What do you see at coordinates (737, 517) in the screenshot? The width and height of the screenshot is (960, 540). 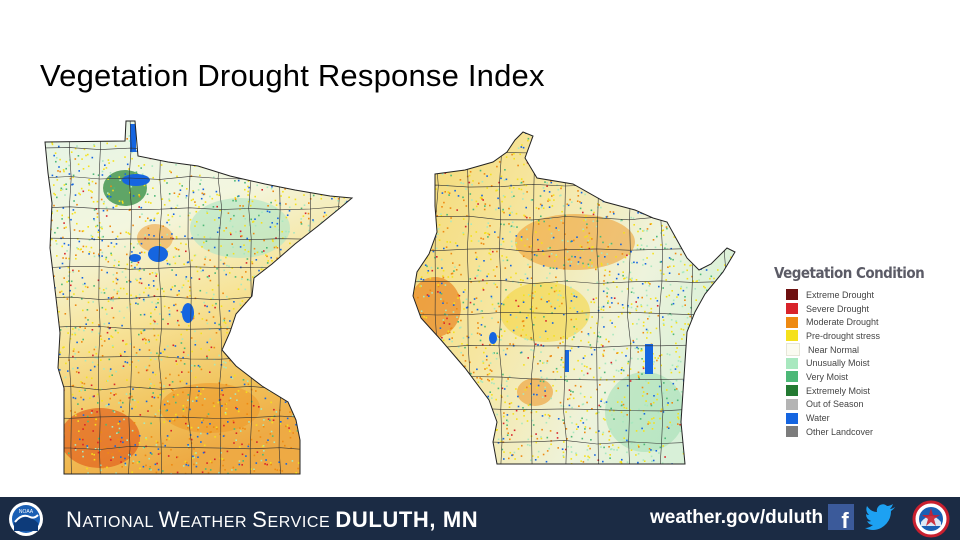 I see `website-link: weather.gov/duluth` at bounding box center [737, 517].